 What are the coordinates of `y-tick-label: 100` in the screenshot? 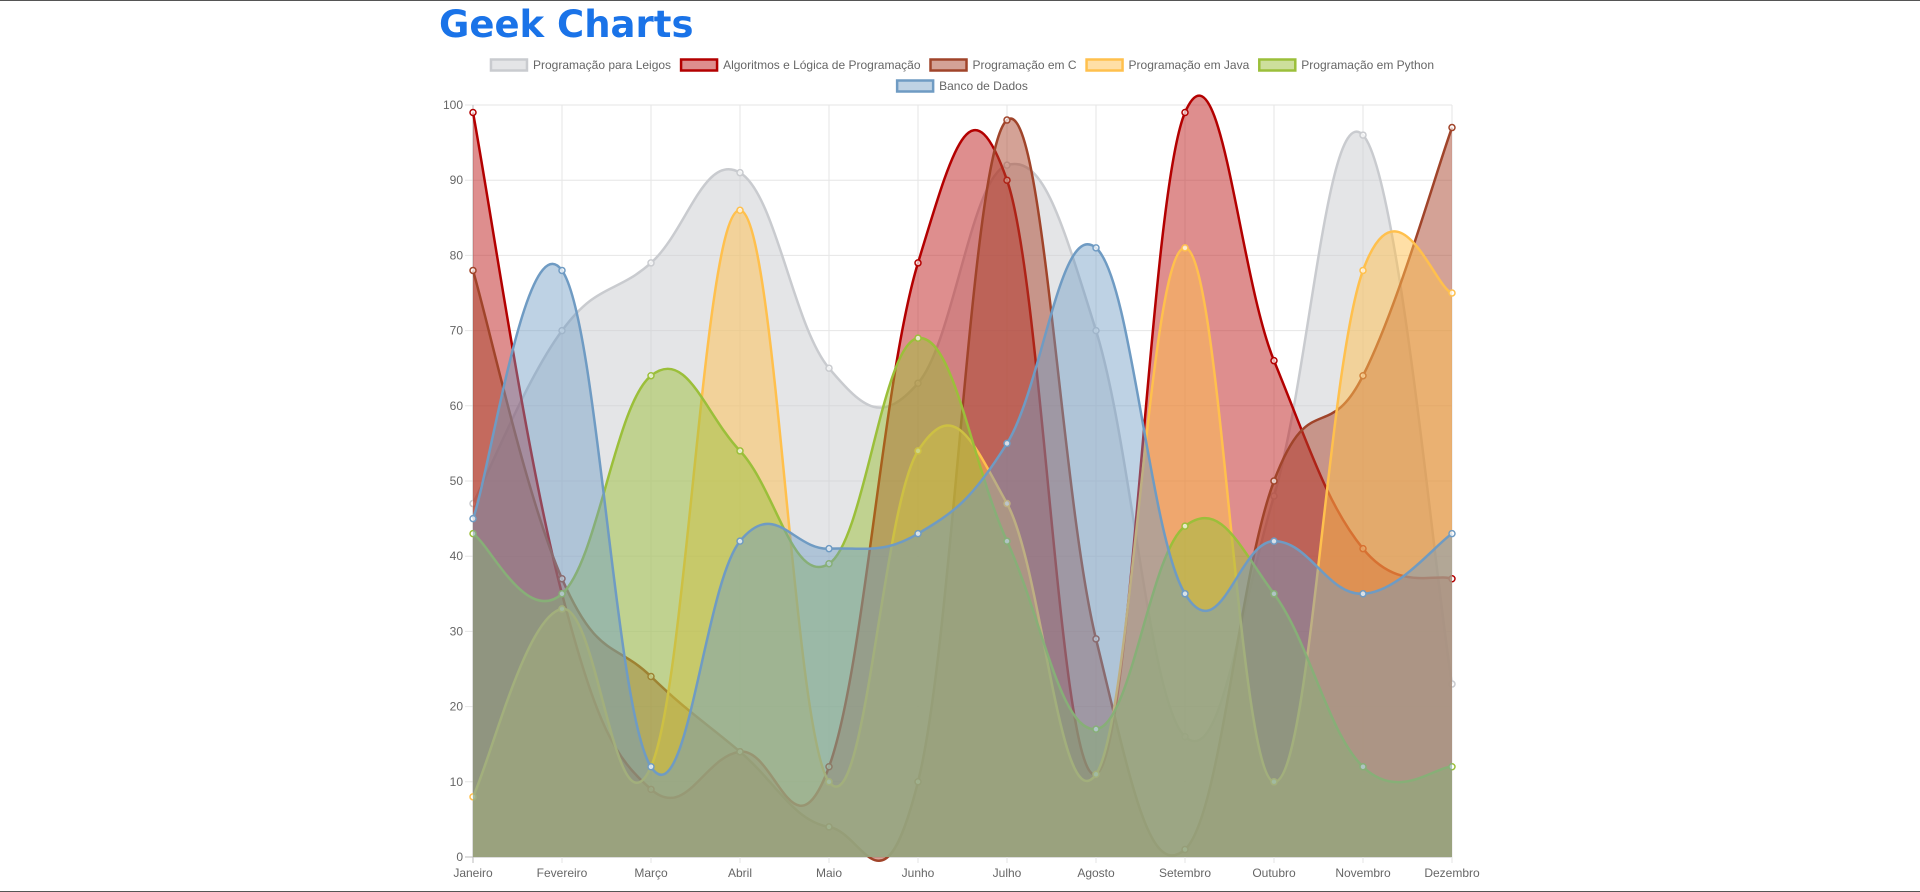 It's located at (453, 105).